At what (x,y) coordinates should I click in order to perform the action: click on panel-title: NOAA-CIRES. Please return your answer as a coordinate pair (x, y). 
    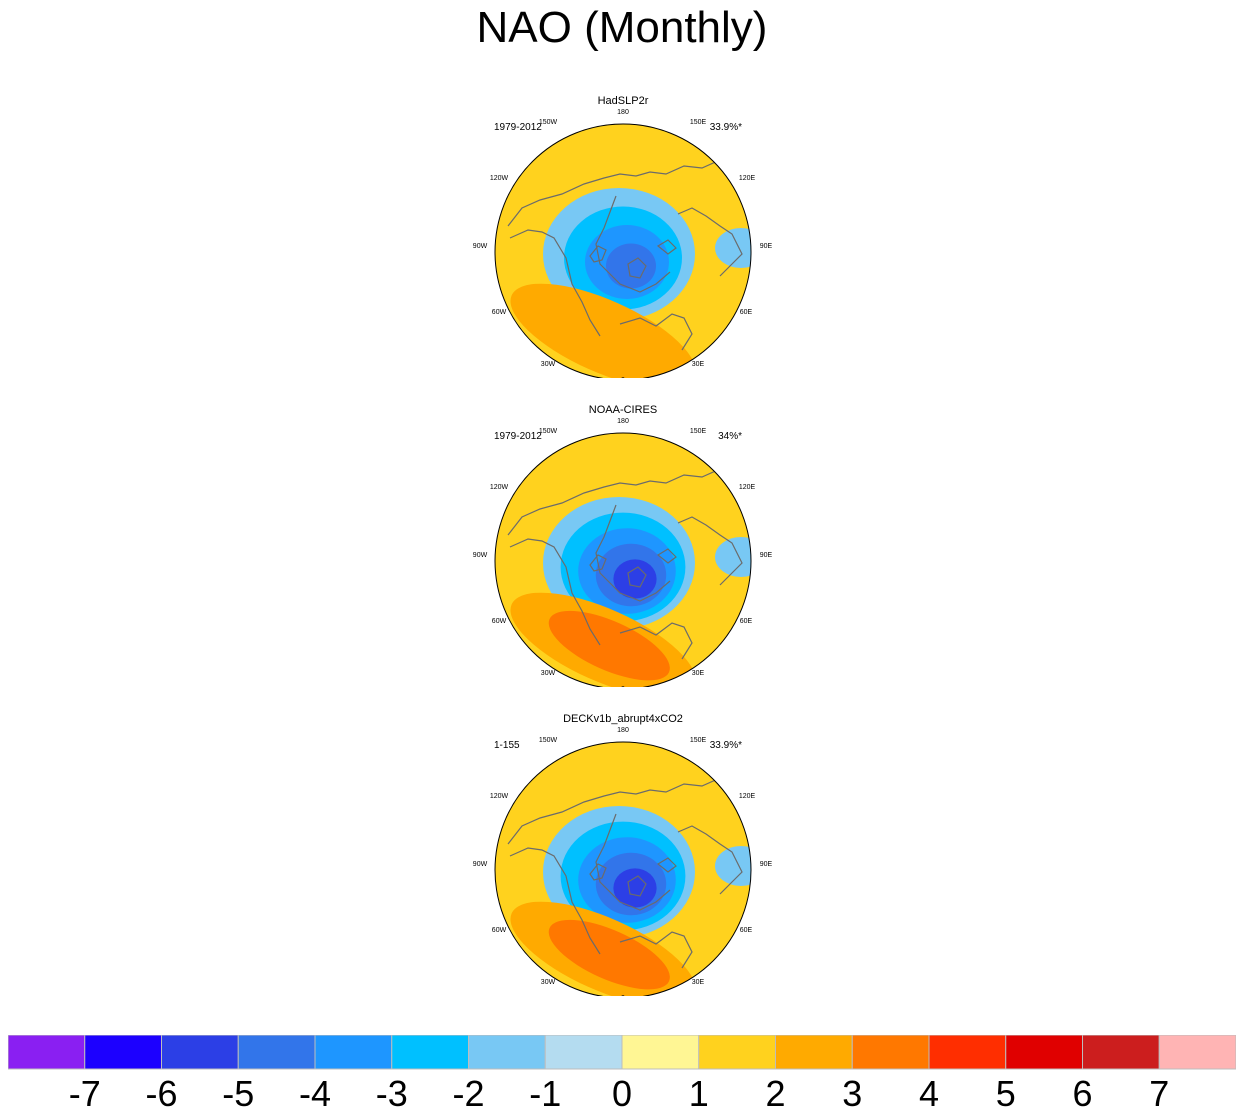
    Looking at the image, I should click on (623, 410).